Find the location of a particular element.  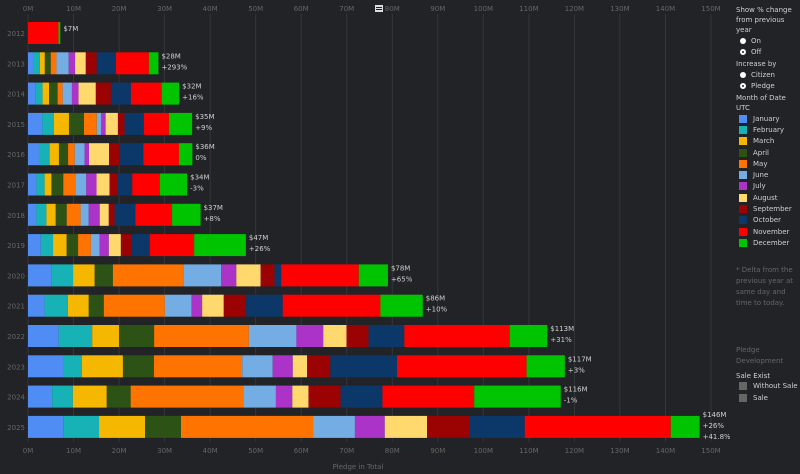

legend-item-april: April is located at coordinates (769, 152).